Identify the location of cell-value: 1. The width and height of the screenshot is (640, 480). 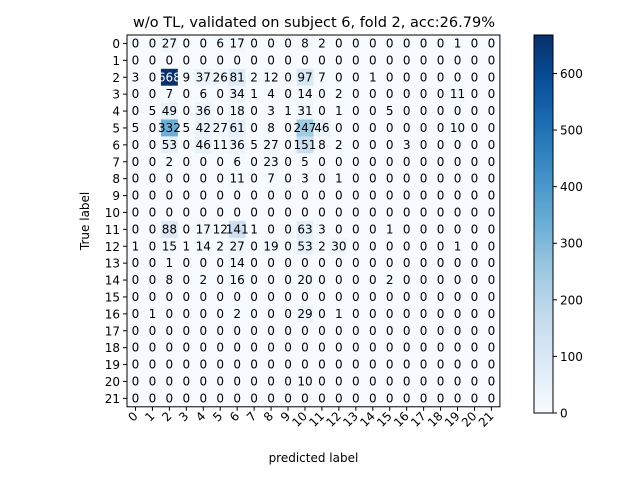
(136, 246).